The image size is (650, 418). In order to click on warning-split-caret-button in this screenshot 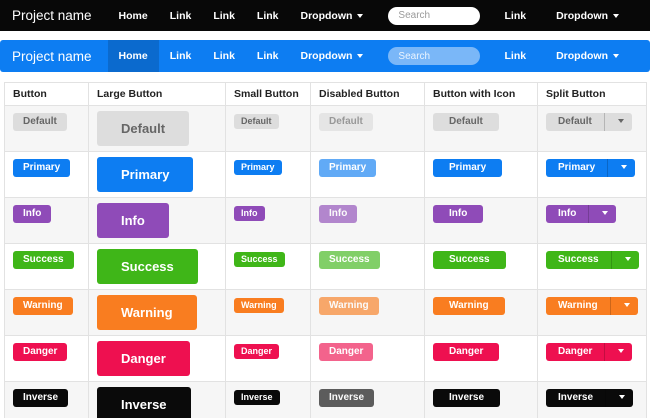, I will do `click(623, 306)`.